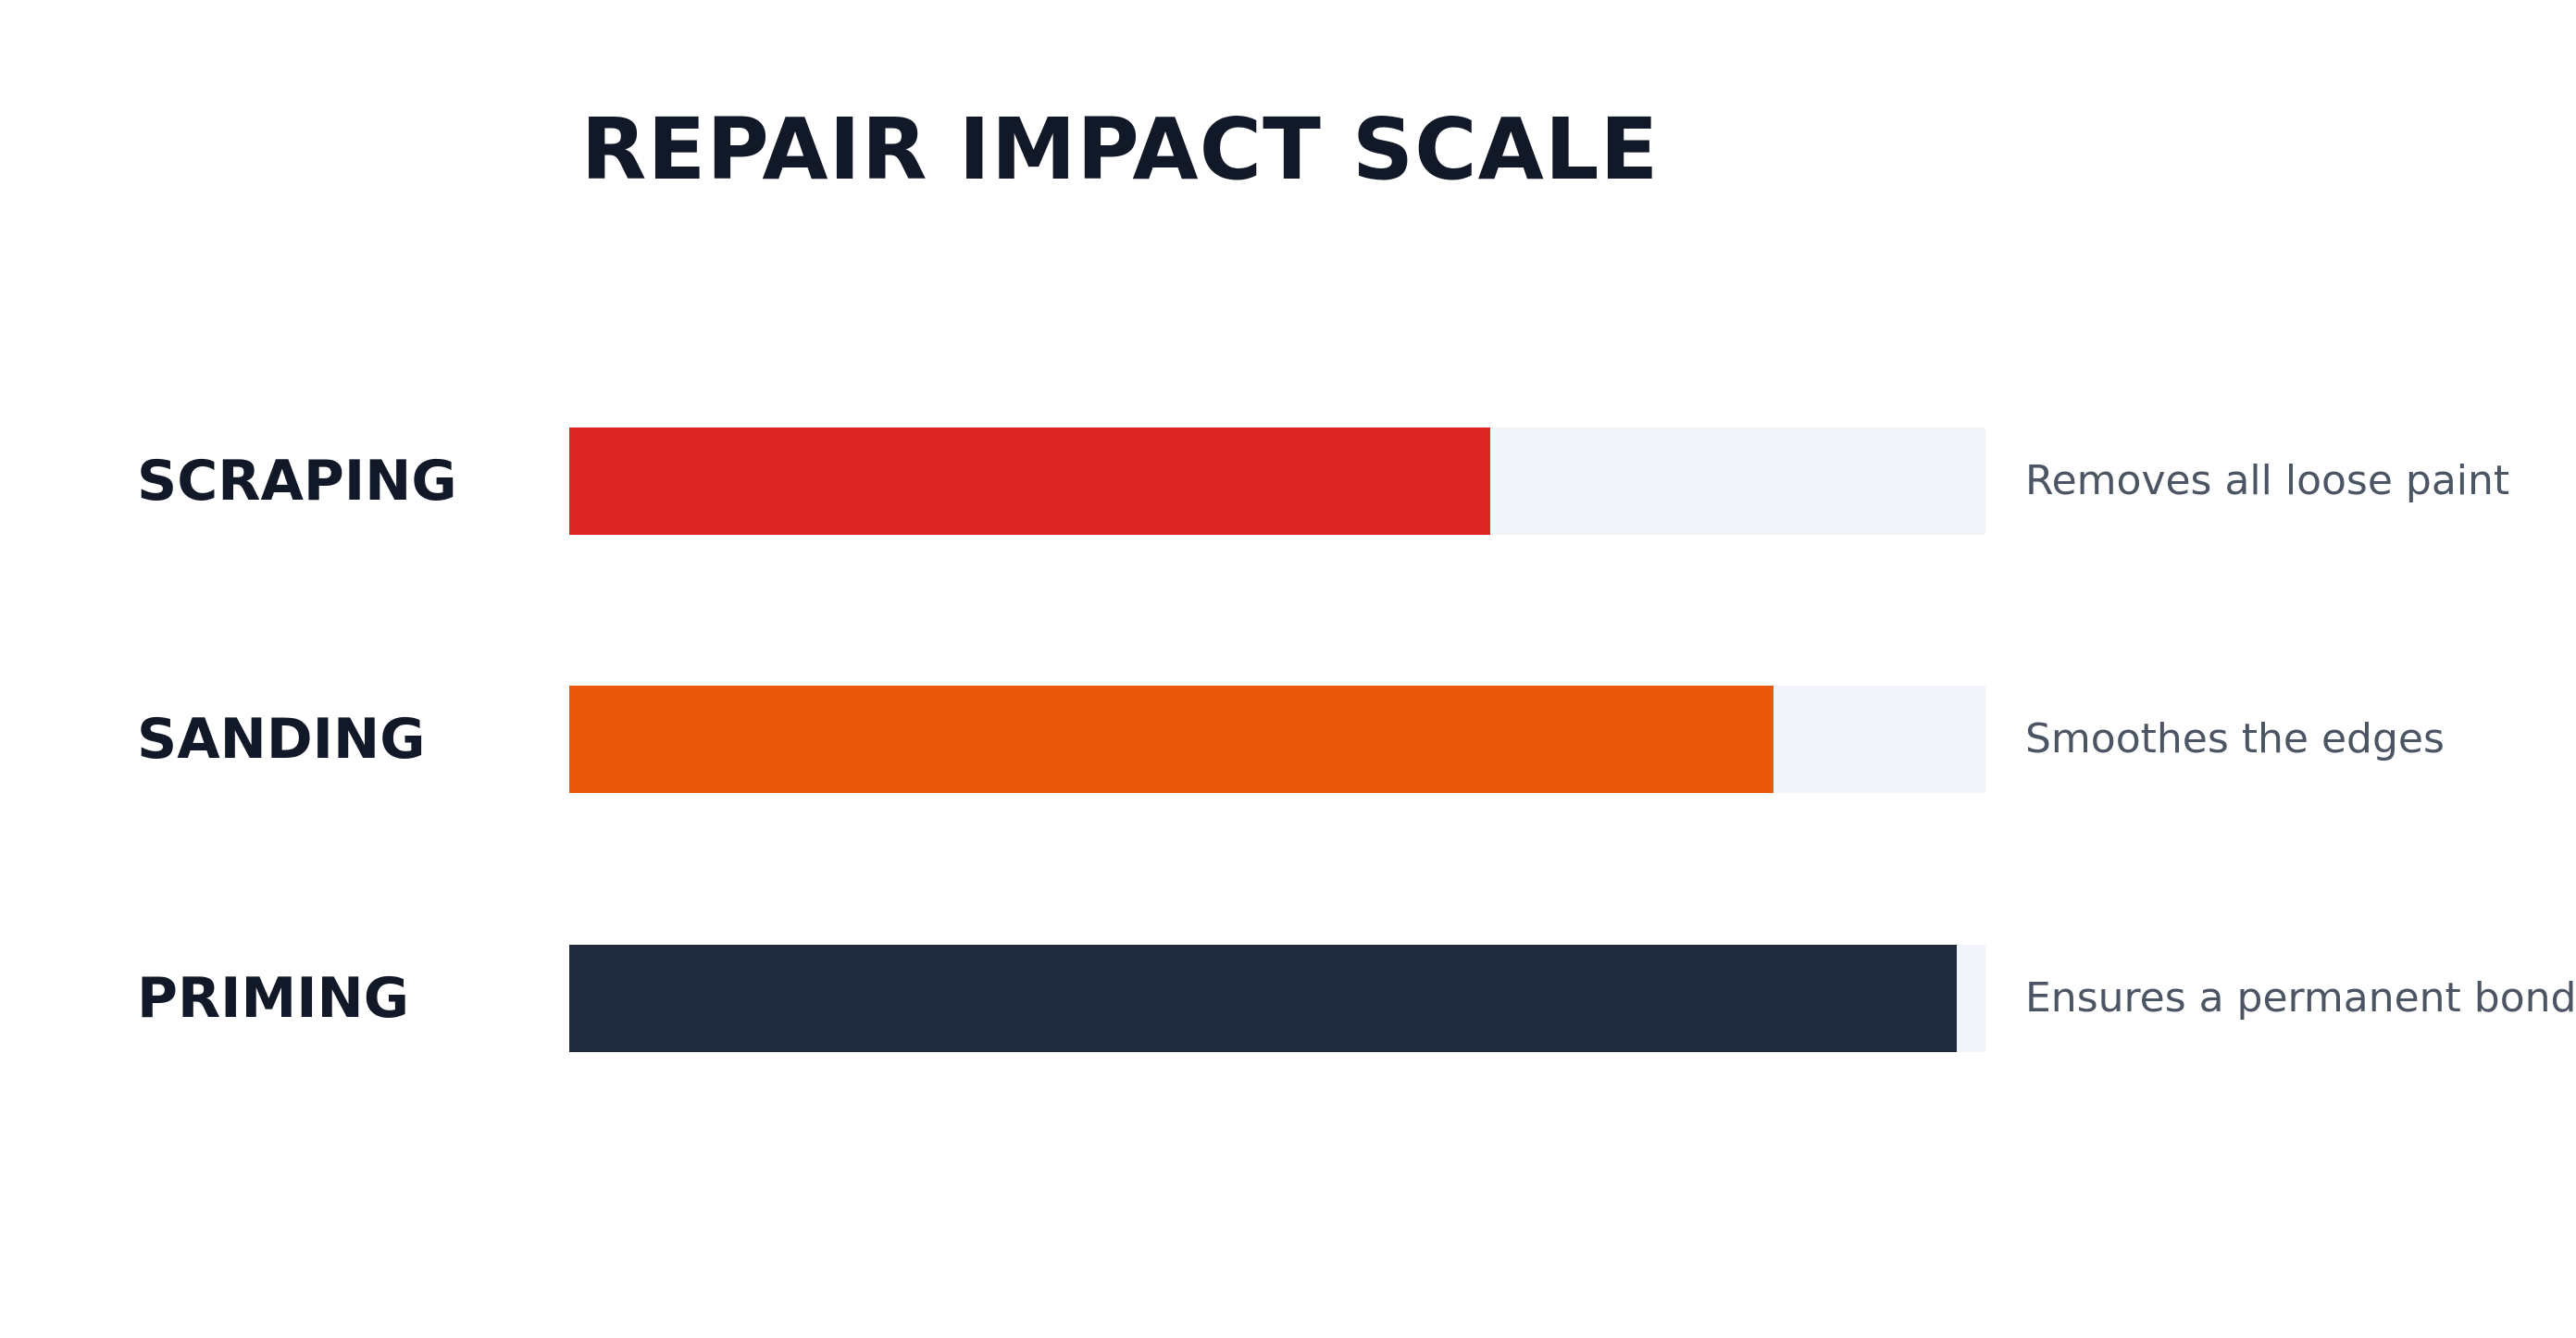  I want to click on bar-track-scraping, so click(1277, 481).